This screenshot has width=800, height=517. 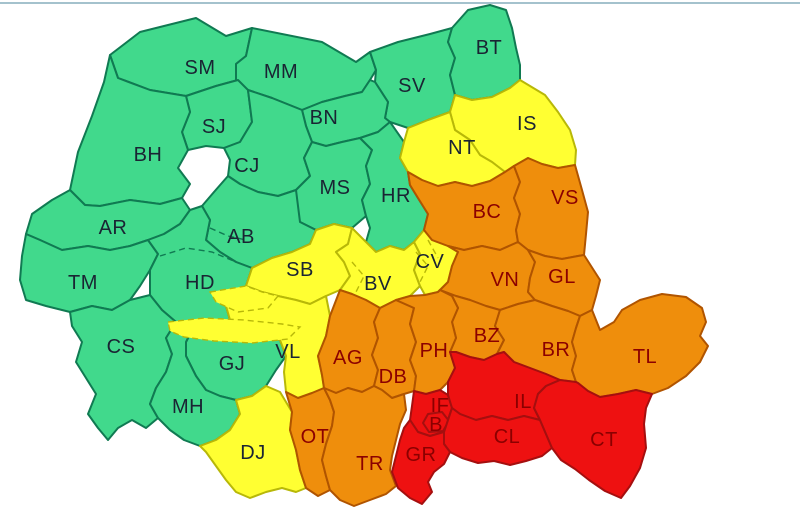 What do you see at coordinates (421, 455) in the screenshot?
I see `county-label-GR: GR` at bounding box center [421, 455].